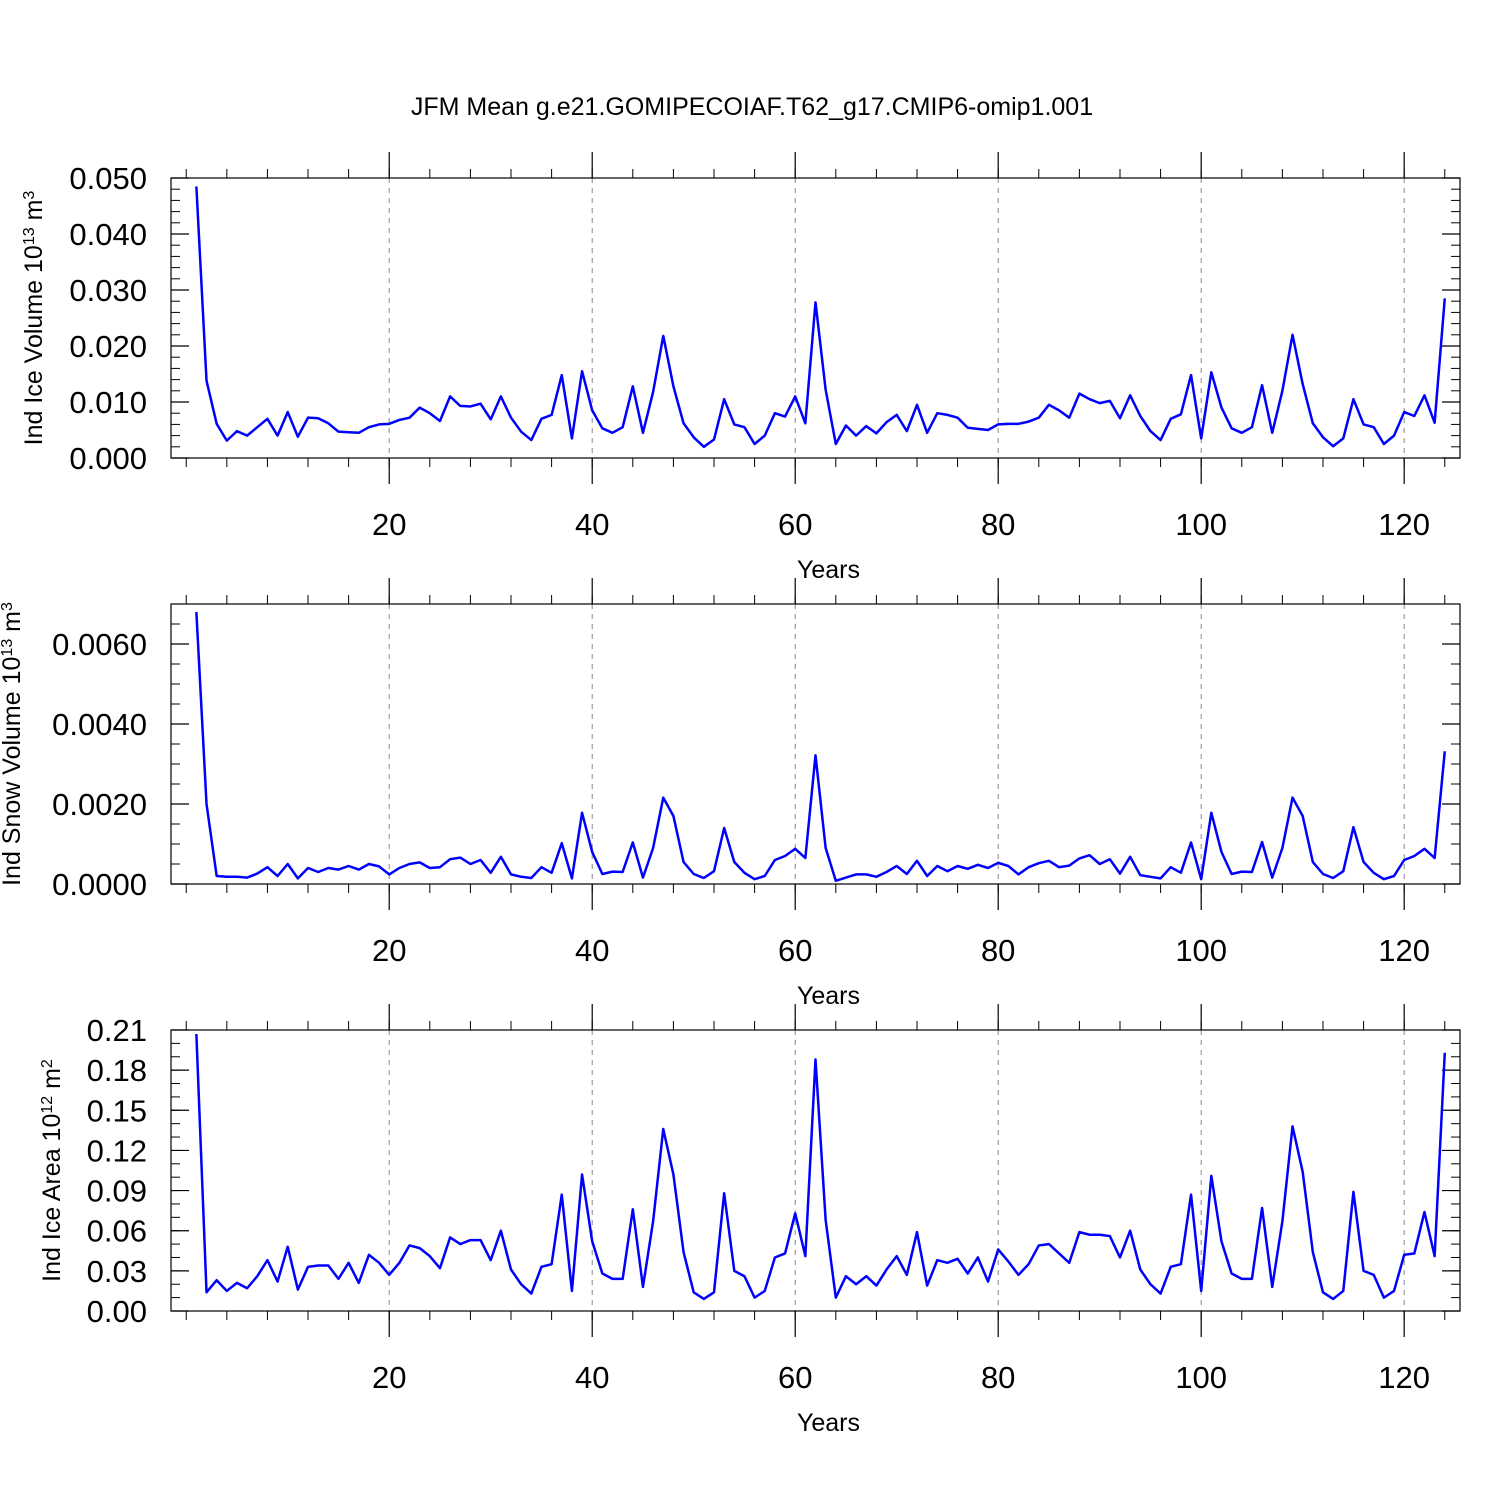 This screenshot has height=1500, width=1500. What do you see at coordinates (99, 644) in the screenshot?
I see `y-tick-label: 0.0060` at bounding box center [99, 644].